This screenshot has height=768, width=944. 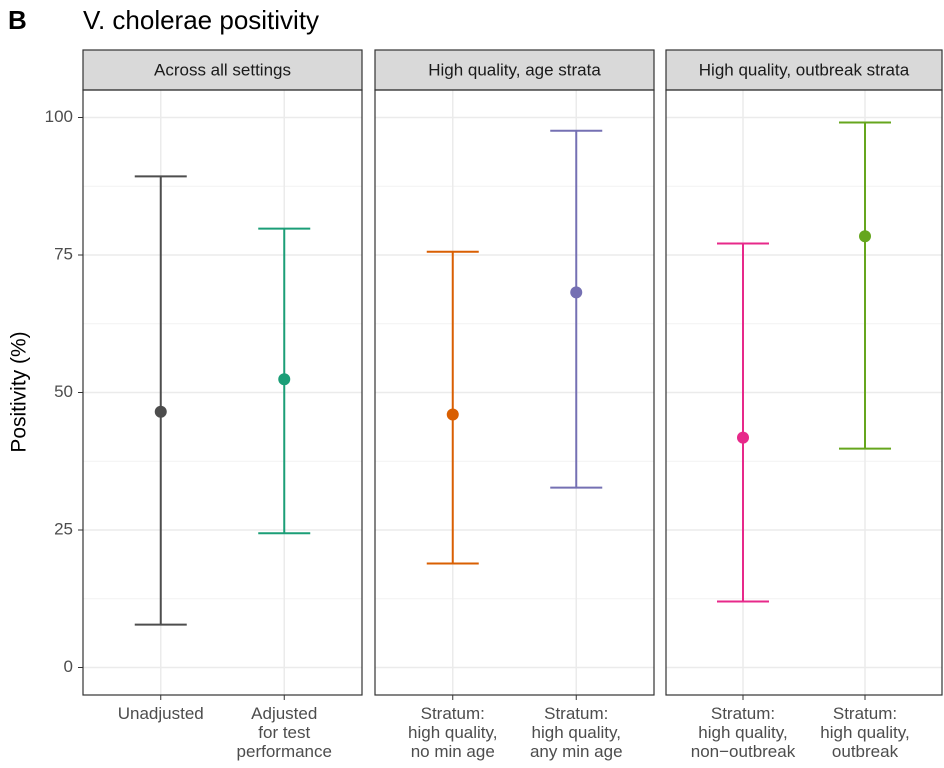 What do you see at coordinates (514, 69) in the screenshot?
I see `strip-title: High quality, age strata` at bounding box center [514, 69].